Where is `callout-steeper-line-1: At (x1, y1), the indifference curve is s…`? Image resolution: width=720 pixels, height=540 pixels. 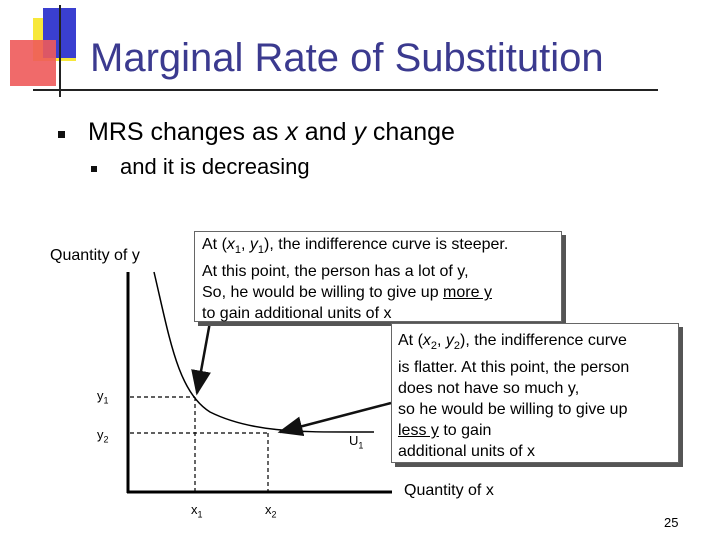 callout-steeper-line-1: At (x1, y1), the indifference curve is s… is located at coordinates (355, 246).